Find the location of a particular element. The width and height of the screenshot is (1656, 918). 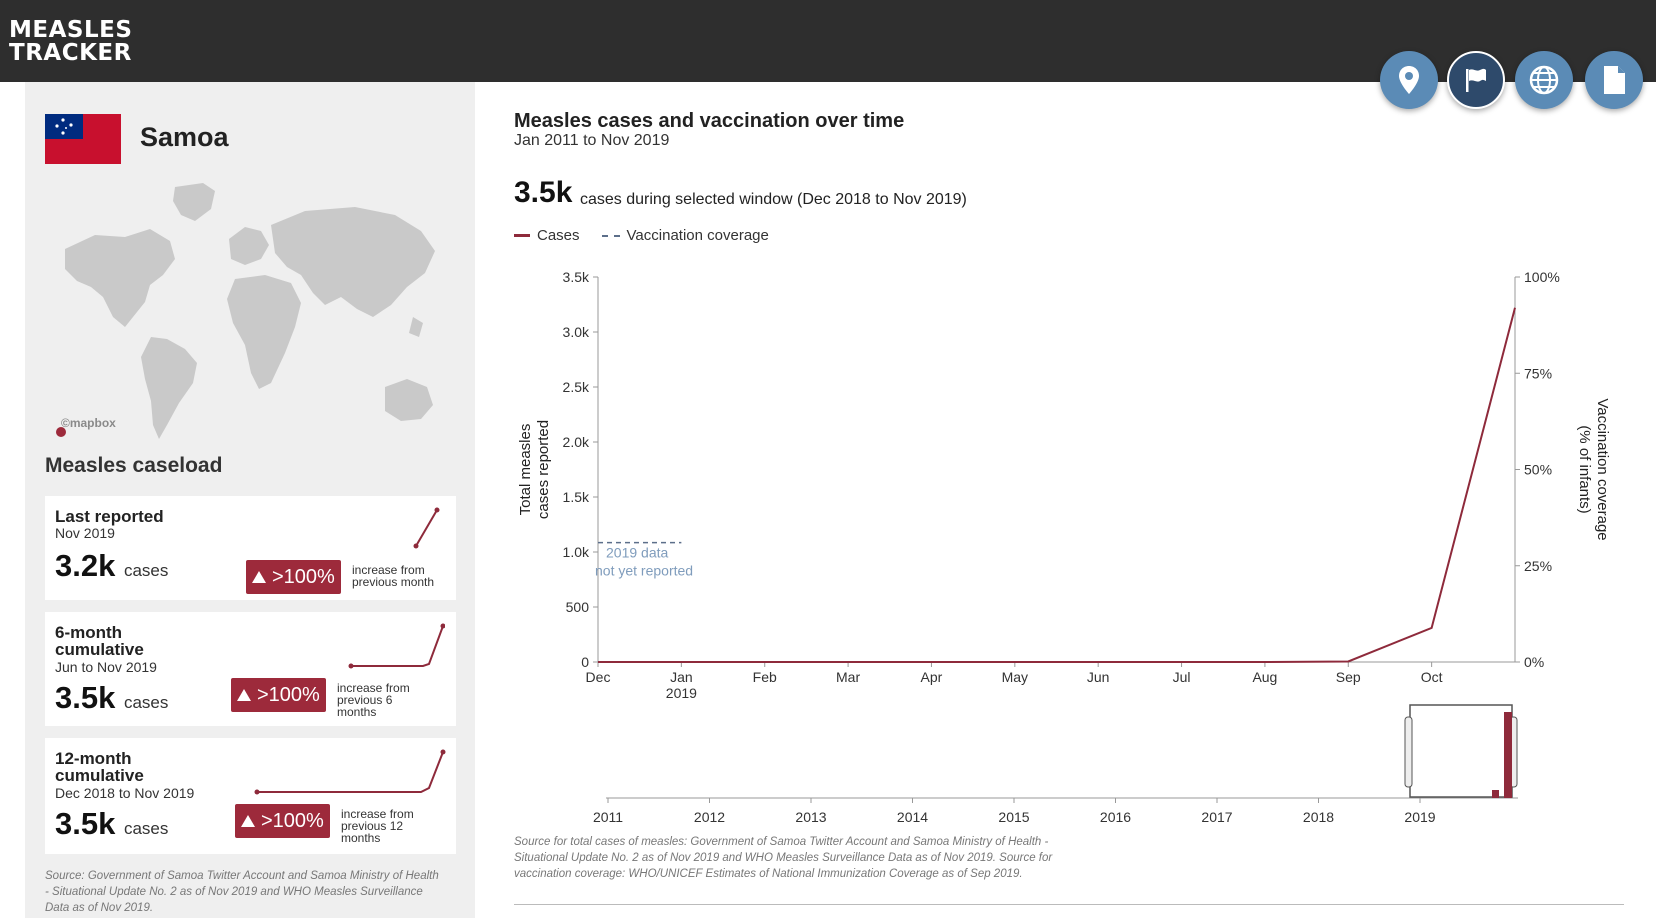

y-tick-label: 3.0k is located at coordinates (576, 332).